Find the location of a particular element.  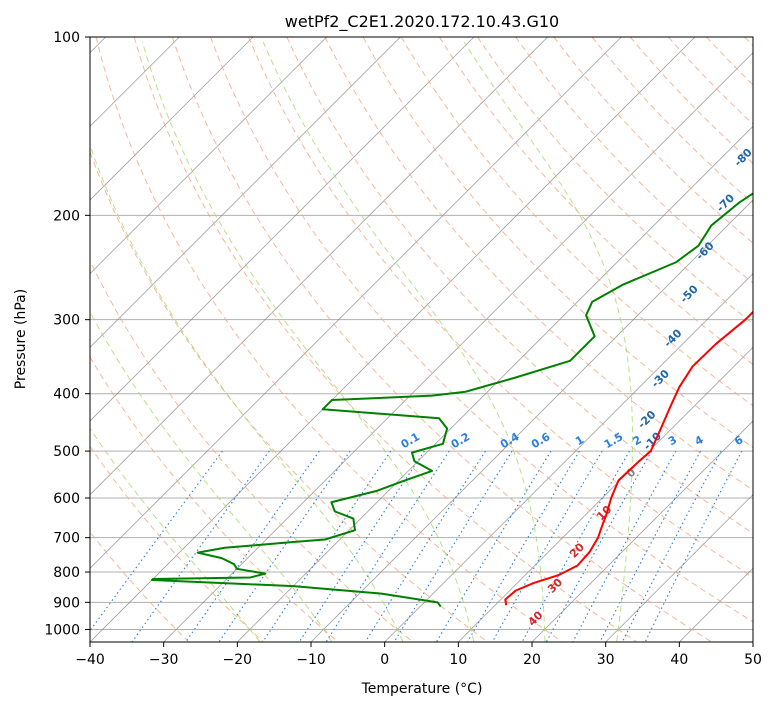

mixing-ratio-label: 0.4 is located at coordinates (510, 440).